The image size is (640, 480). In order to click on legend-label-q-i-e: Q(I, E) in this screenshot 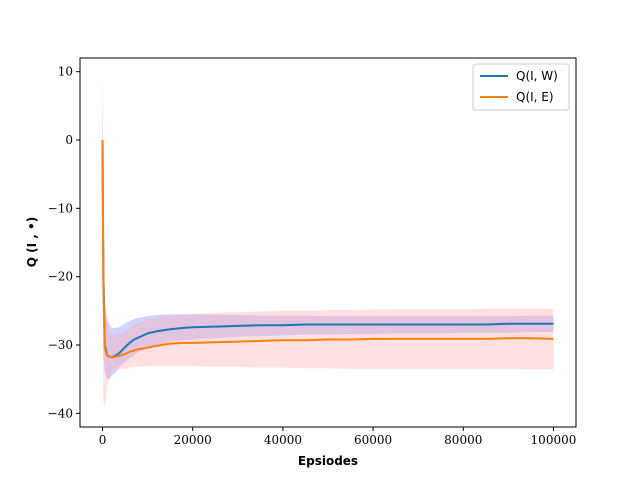, I will do `click(535, 97)`.